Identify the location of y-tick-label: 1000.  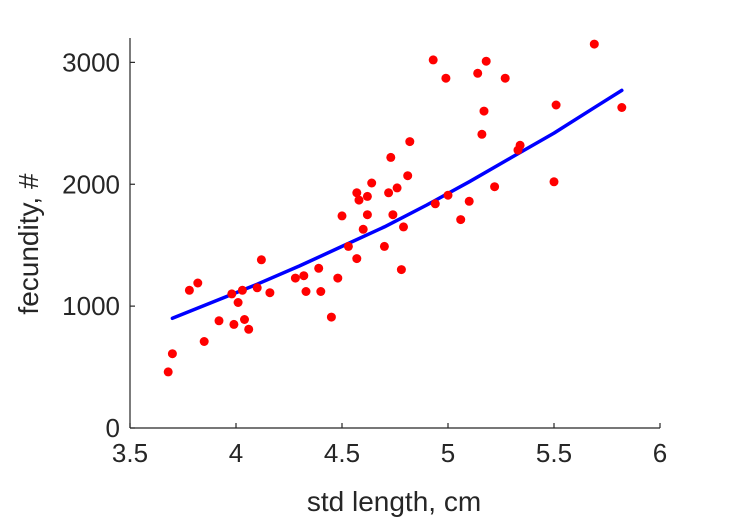
(91, 306).